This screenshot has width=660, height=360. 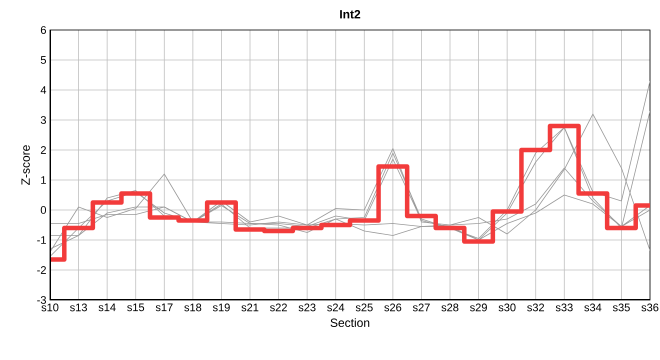 I want to click on y-axis-title: Z-score, so click(x=25, y=165).